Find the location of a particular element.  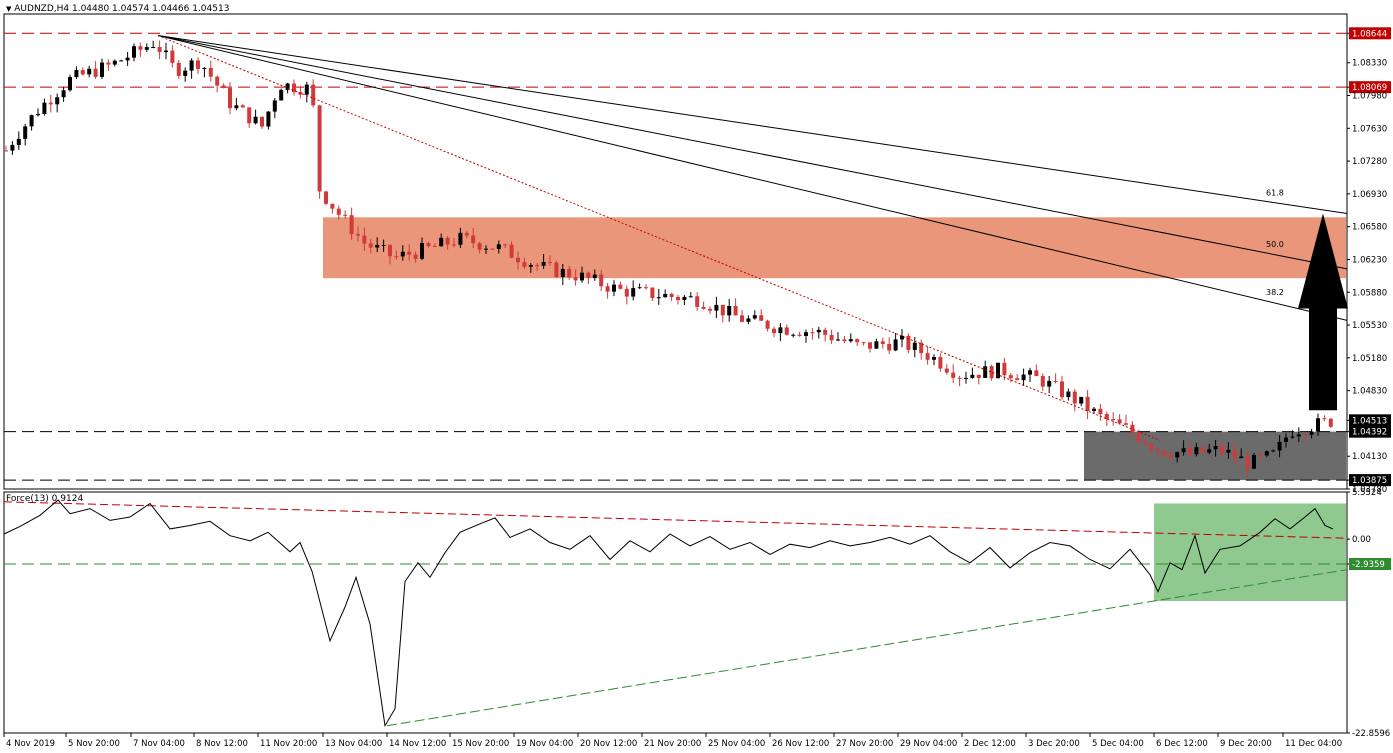

x-tick-label: 26 Nov 12:00 is located at coordinates (800, 744).